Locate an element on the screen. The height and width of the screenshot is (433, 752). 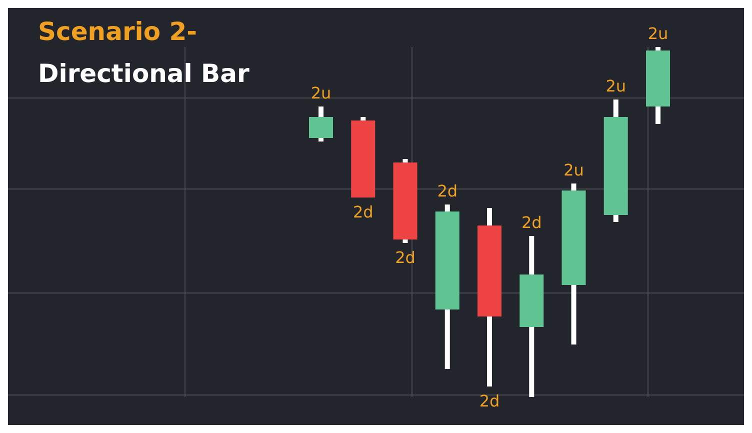
text: Directional Bar is located at coordinates (144, 73).